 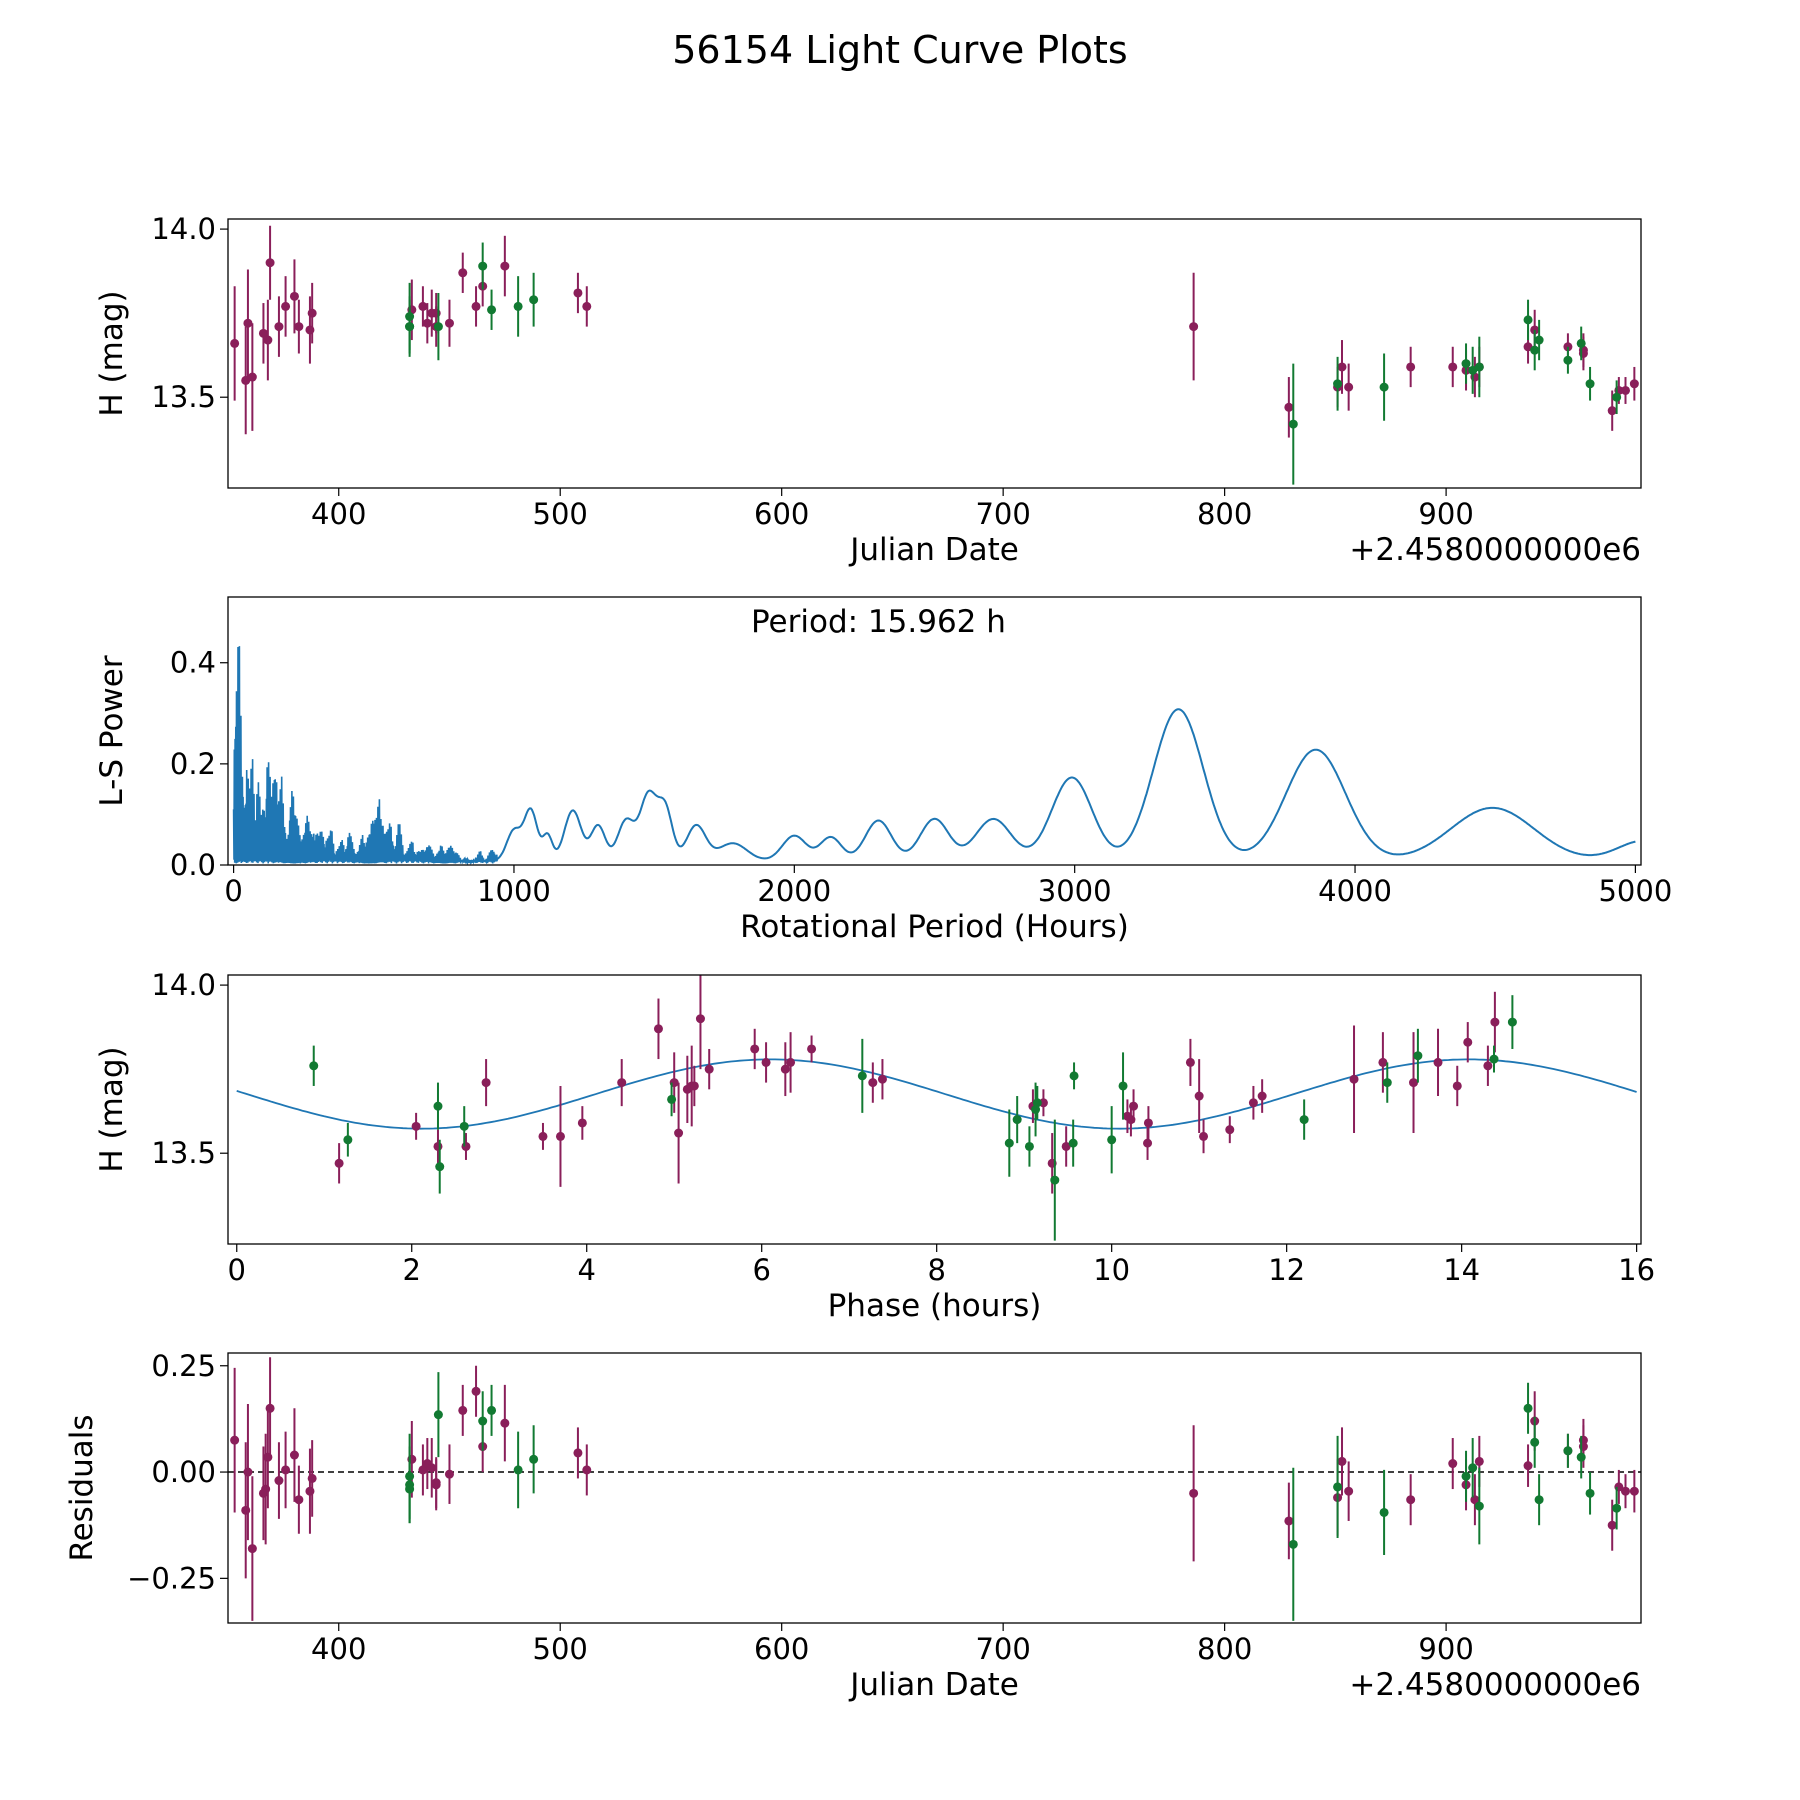 I want to click on x-tick-label: 2, so click(x=412, y=1270).